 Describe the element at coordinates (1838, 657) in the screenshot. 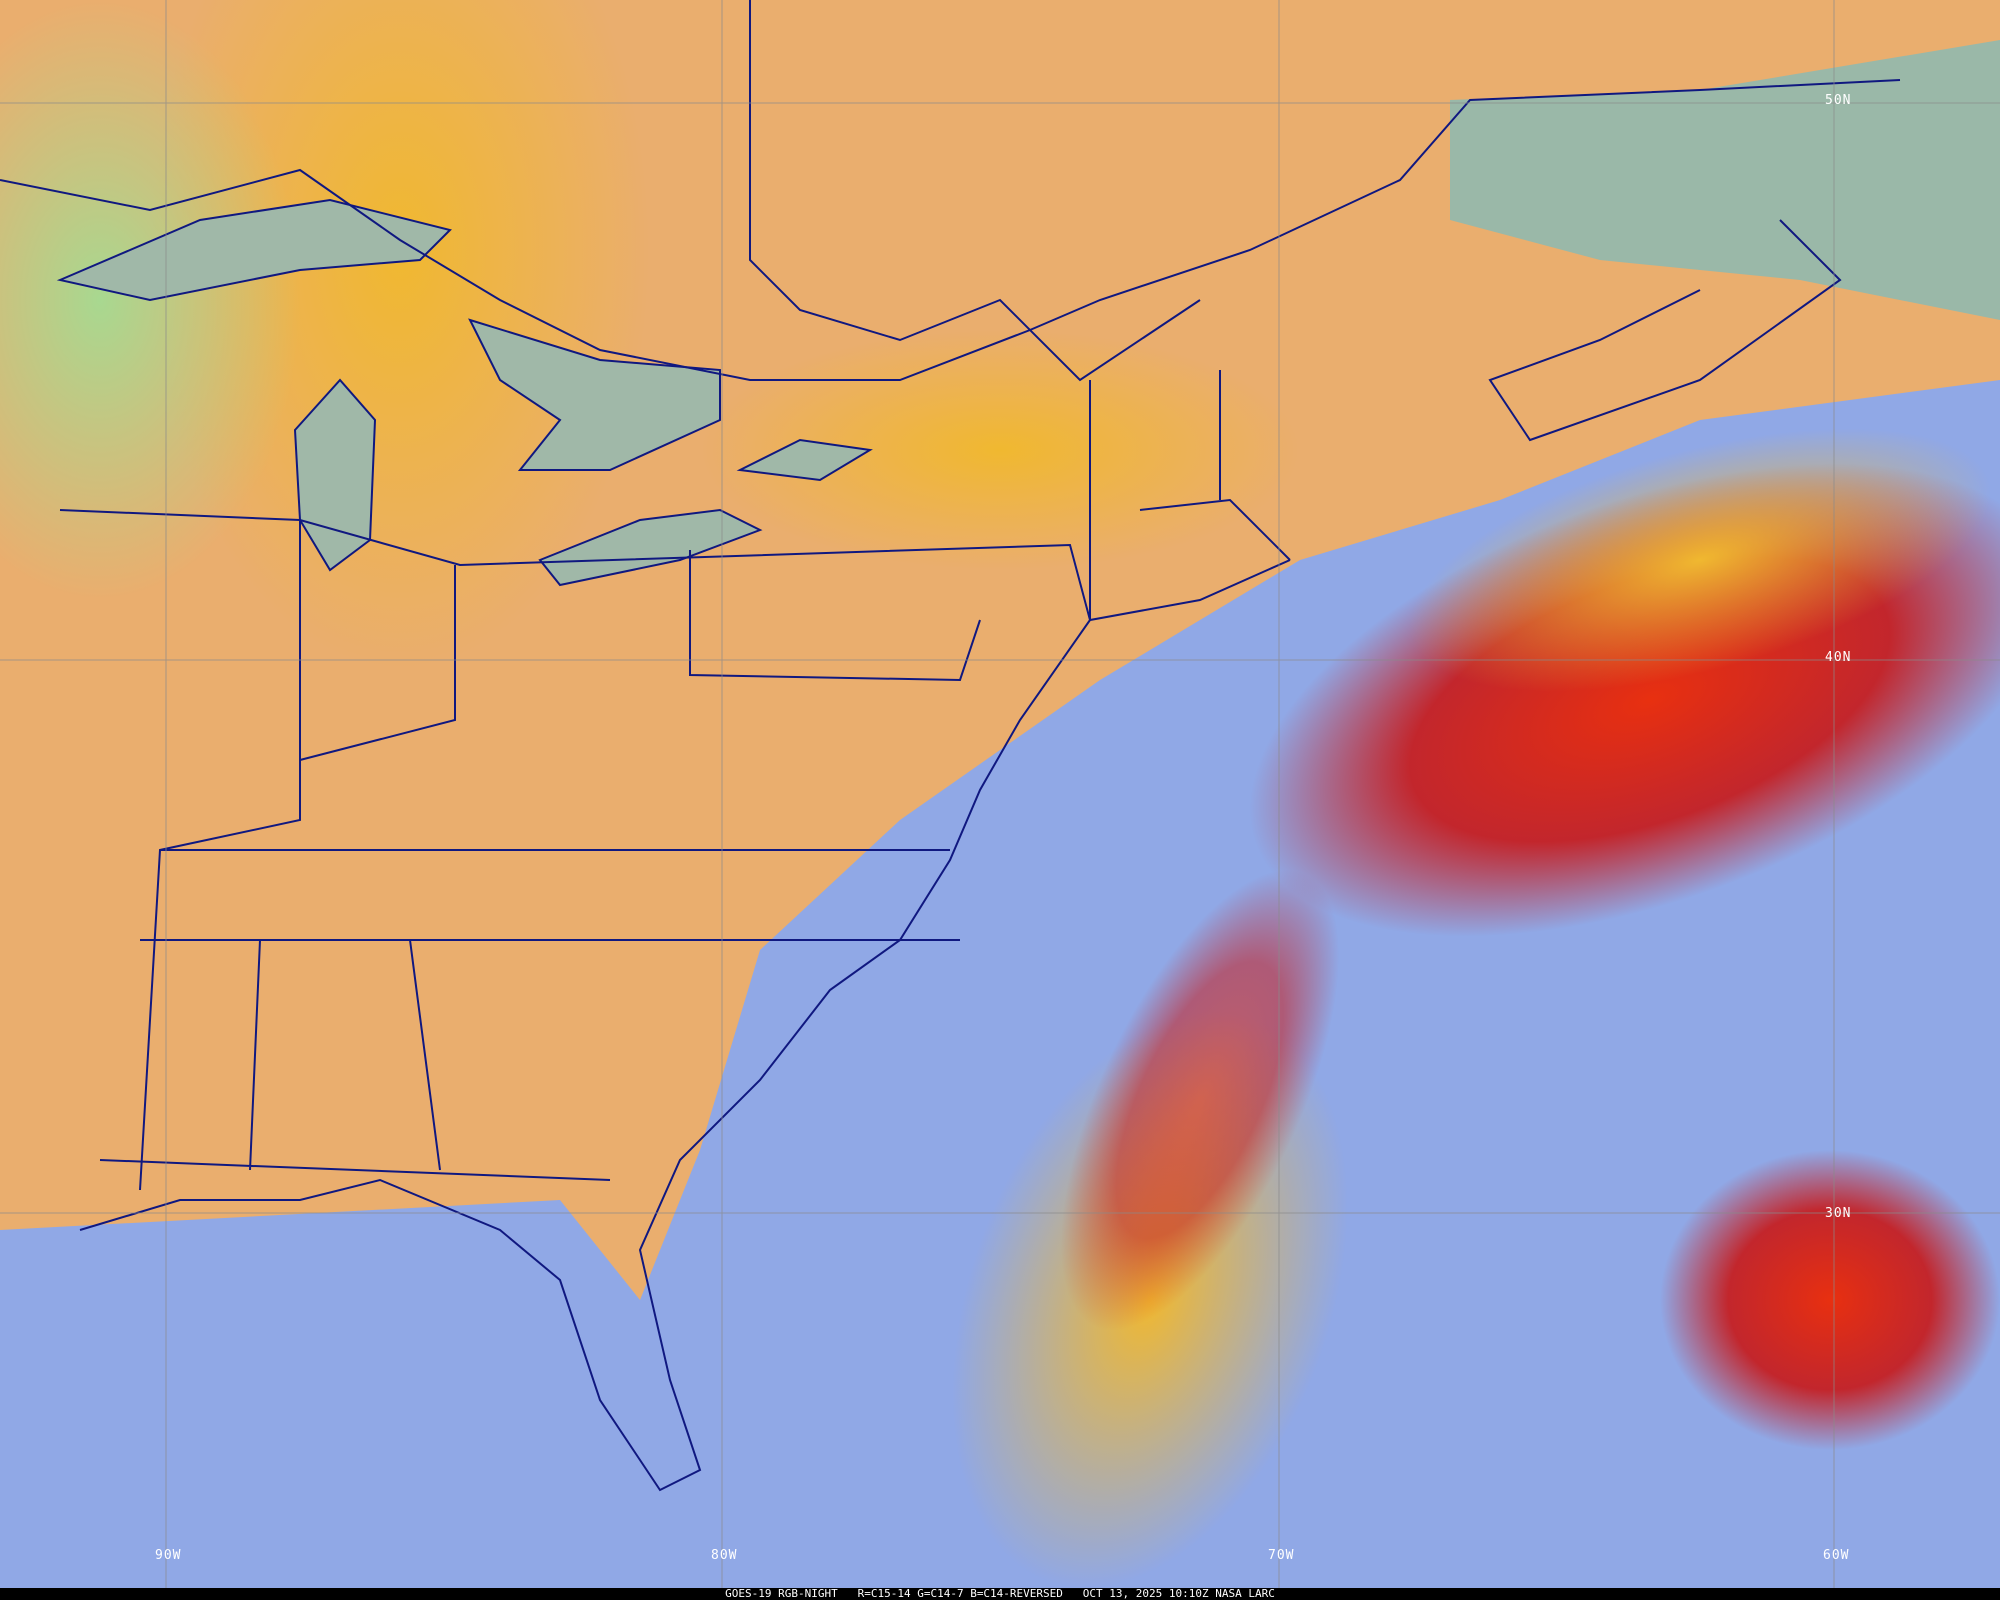

I see `lat-label-40n: 40N` at that location.